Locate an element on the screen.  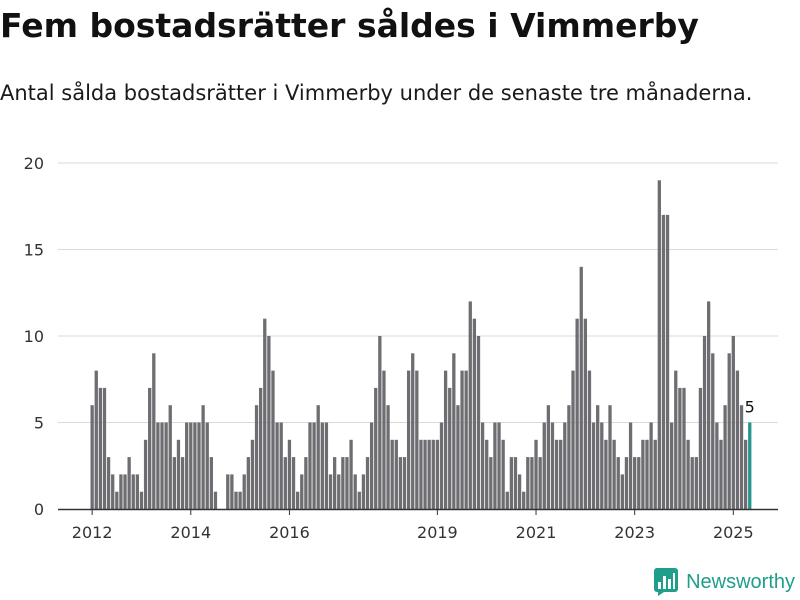
y-tick-label: 15 is located at coordinates (34, 250).